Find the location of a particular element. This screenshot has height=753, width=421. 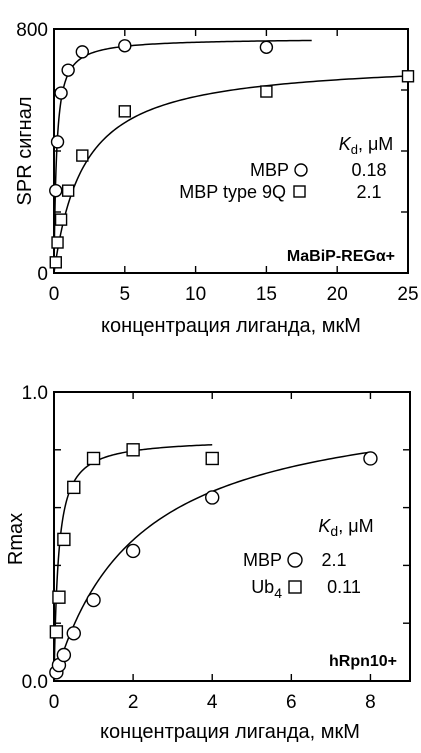

top-x-axis-title: концентрация лиганда, мкМ is located at coordinates (231, 326).